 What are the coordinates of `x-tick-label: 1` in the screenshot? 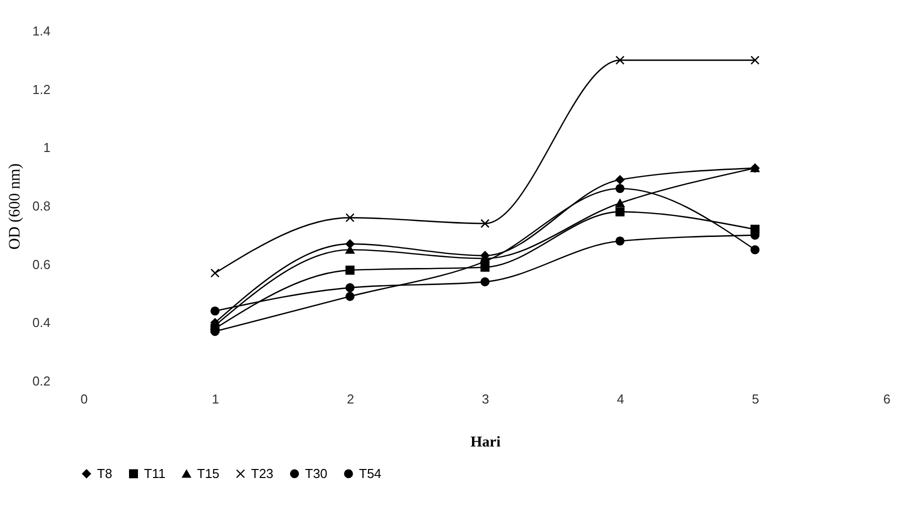 It's located at (216, 399).